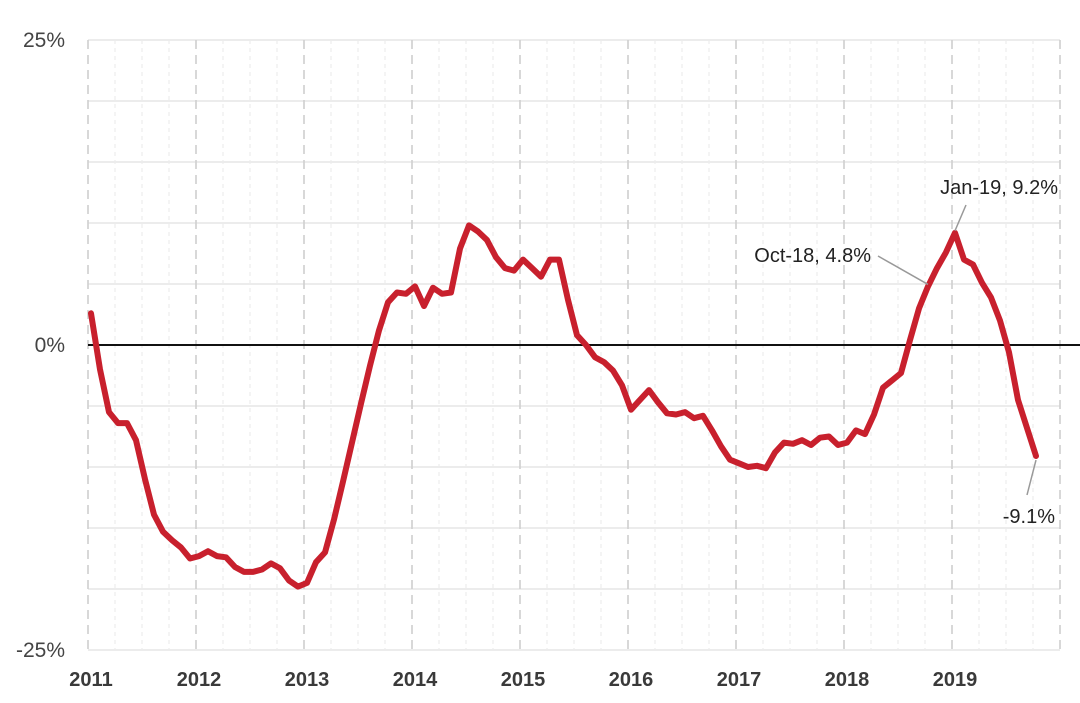  Describe the element at coordinates (90, 680) in the screenshot. I see `x-tick-label: 2011` at that location.